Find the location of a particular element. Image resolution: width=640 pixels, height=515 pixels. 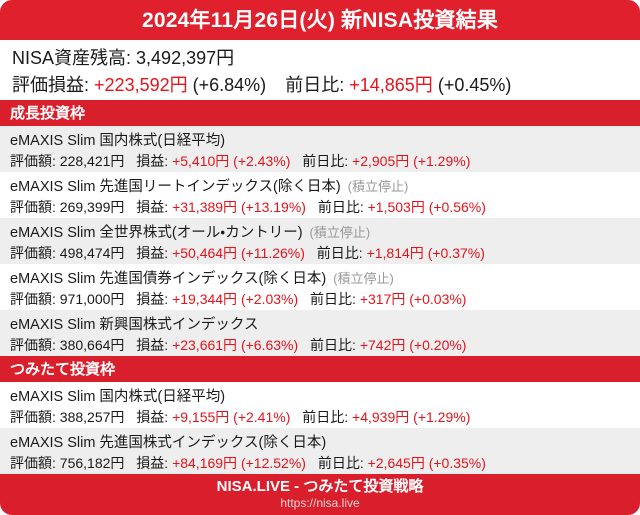

section-heading-label: 成長投資枠 is located at coordinates (48, 113).